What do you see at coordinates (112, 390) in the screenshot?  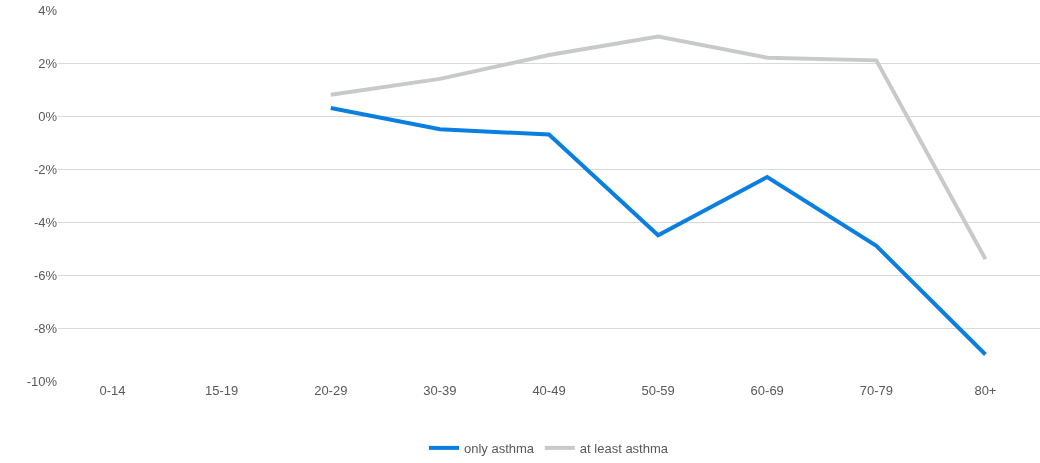 I see `x-tick-label: 0-14` at bounding box center [112, 390].